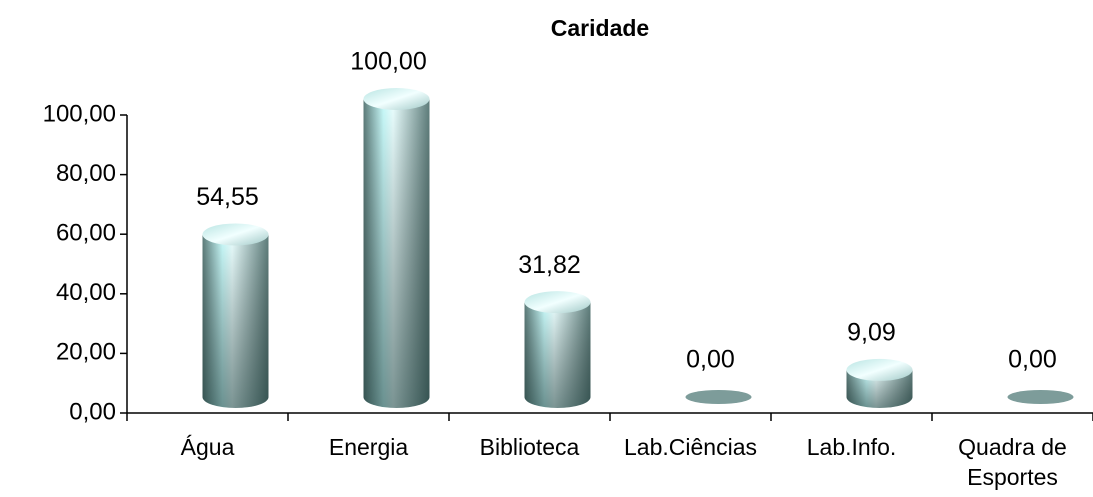  Describe the element at coordinates (852, 447) in the screenshot. I see `x-tick-label: Lab.Info.` at that location.